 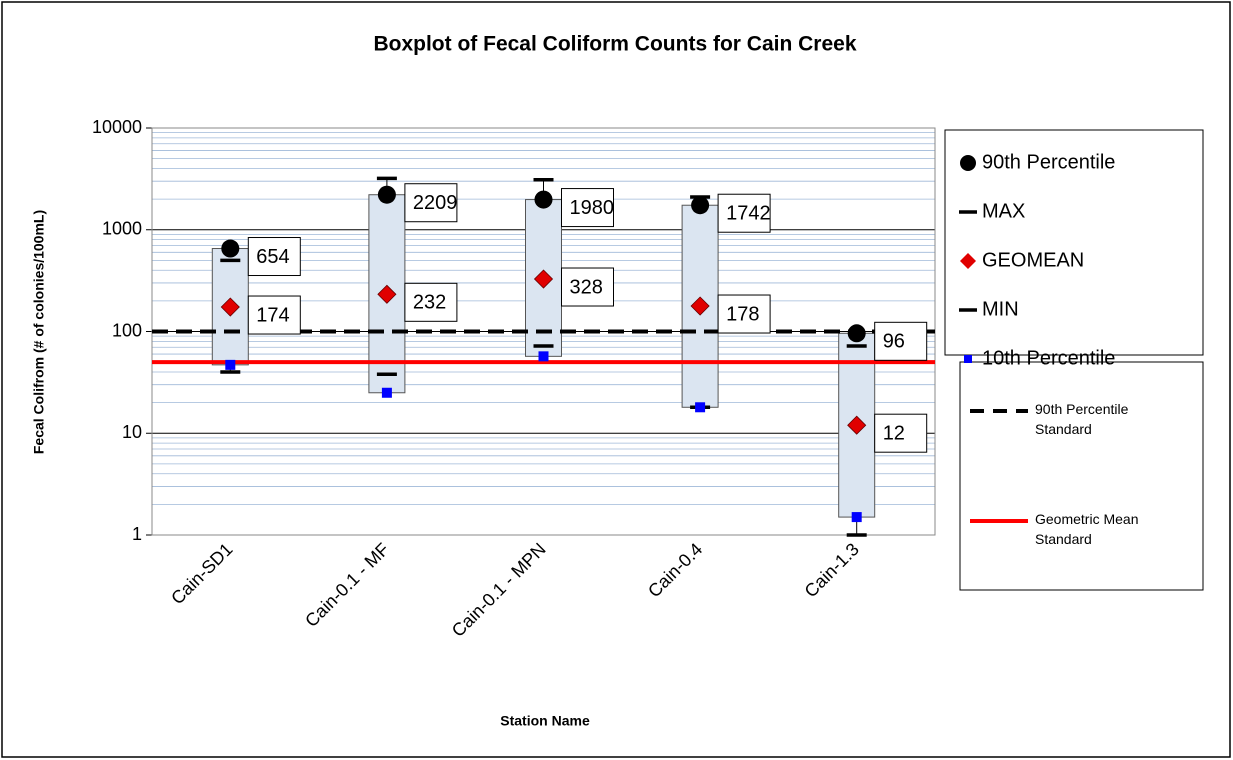 I want to click on data-label: 174, so click(x=272, y=315).